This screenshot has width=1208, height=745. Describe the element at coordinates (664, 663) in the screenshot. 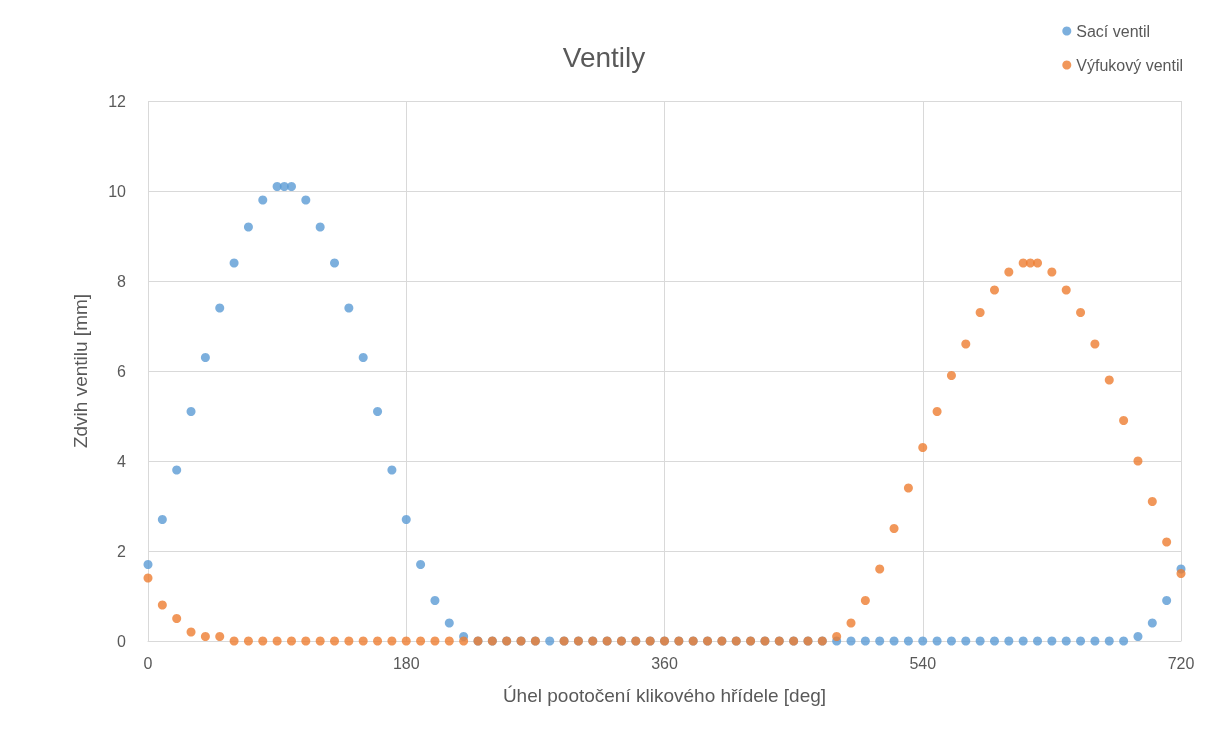

I see `x-tick-label: 360` at that location.